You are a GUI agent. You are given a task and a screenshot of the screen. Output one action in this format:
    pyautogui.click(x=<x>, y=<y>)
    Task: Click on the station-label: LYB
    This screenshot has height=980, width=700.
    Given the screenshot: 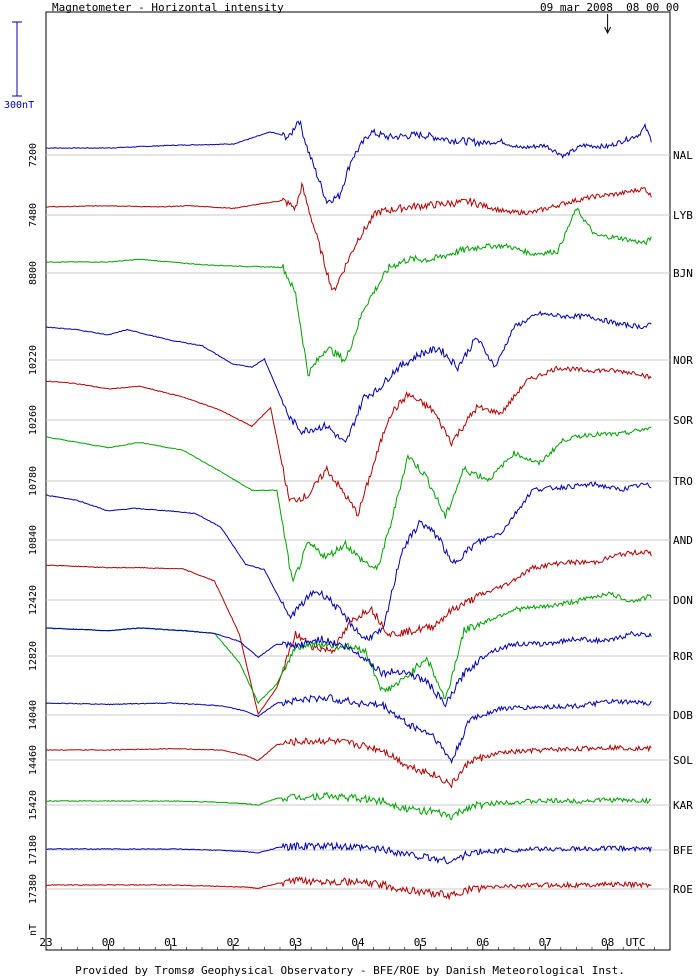 What is the action you would take?
    pyautogui.click(x=683, y=215)
    